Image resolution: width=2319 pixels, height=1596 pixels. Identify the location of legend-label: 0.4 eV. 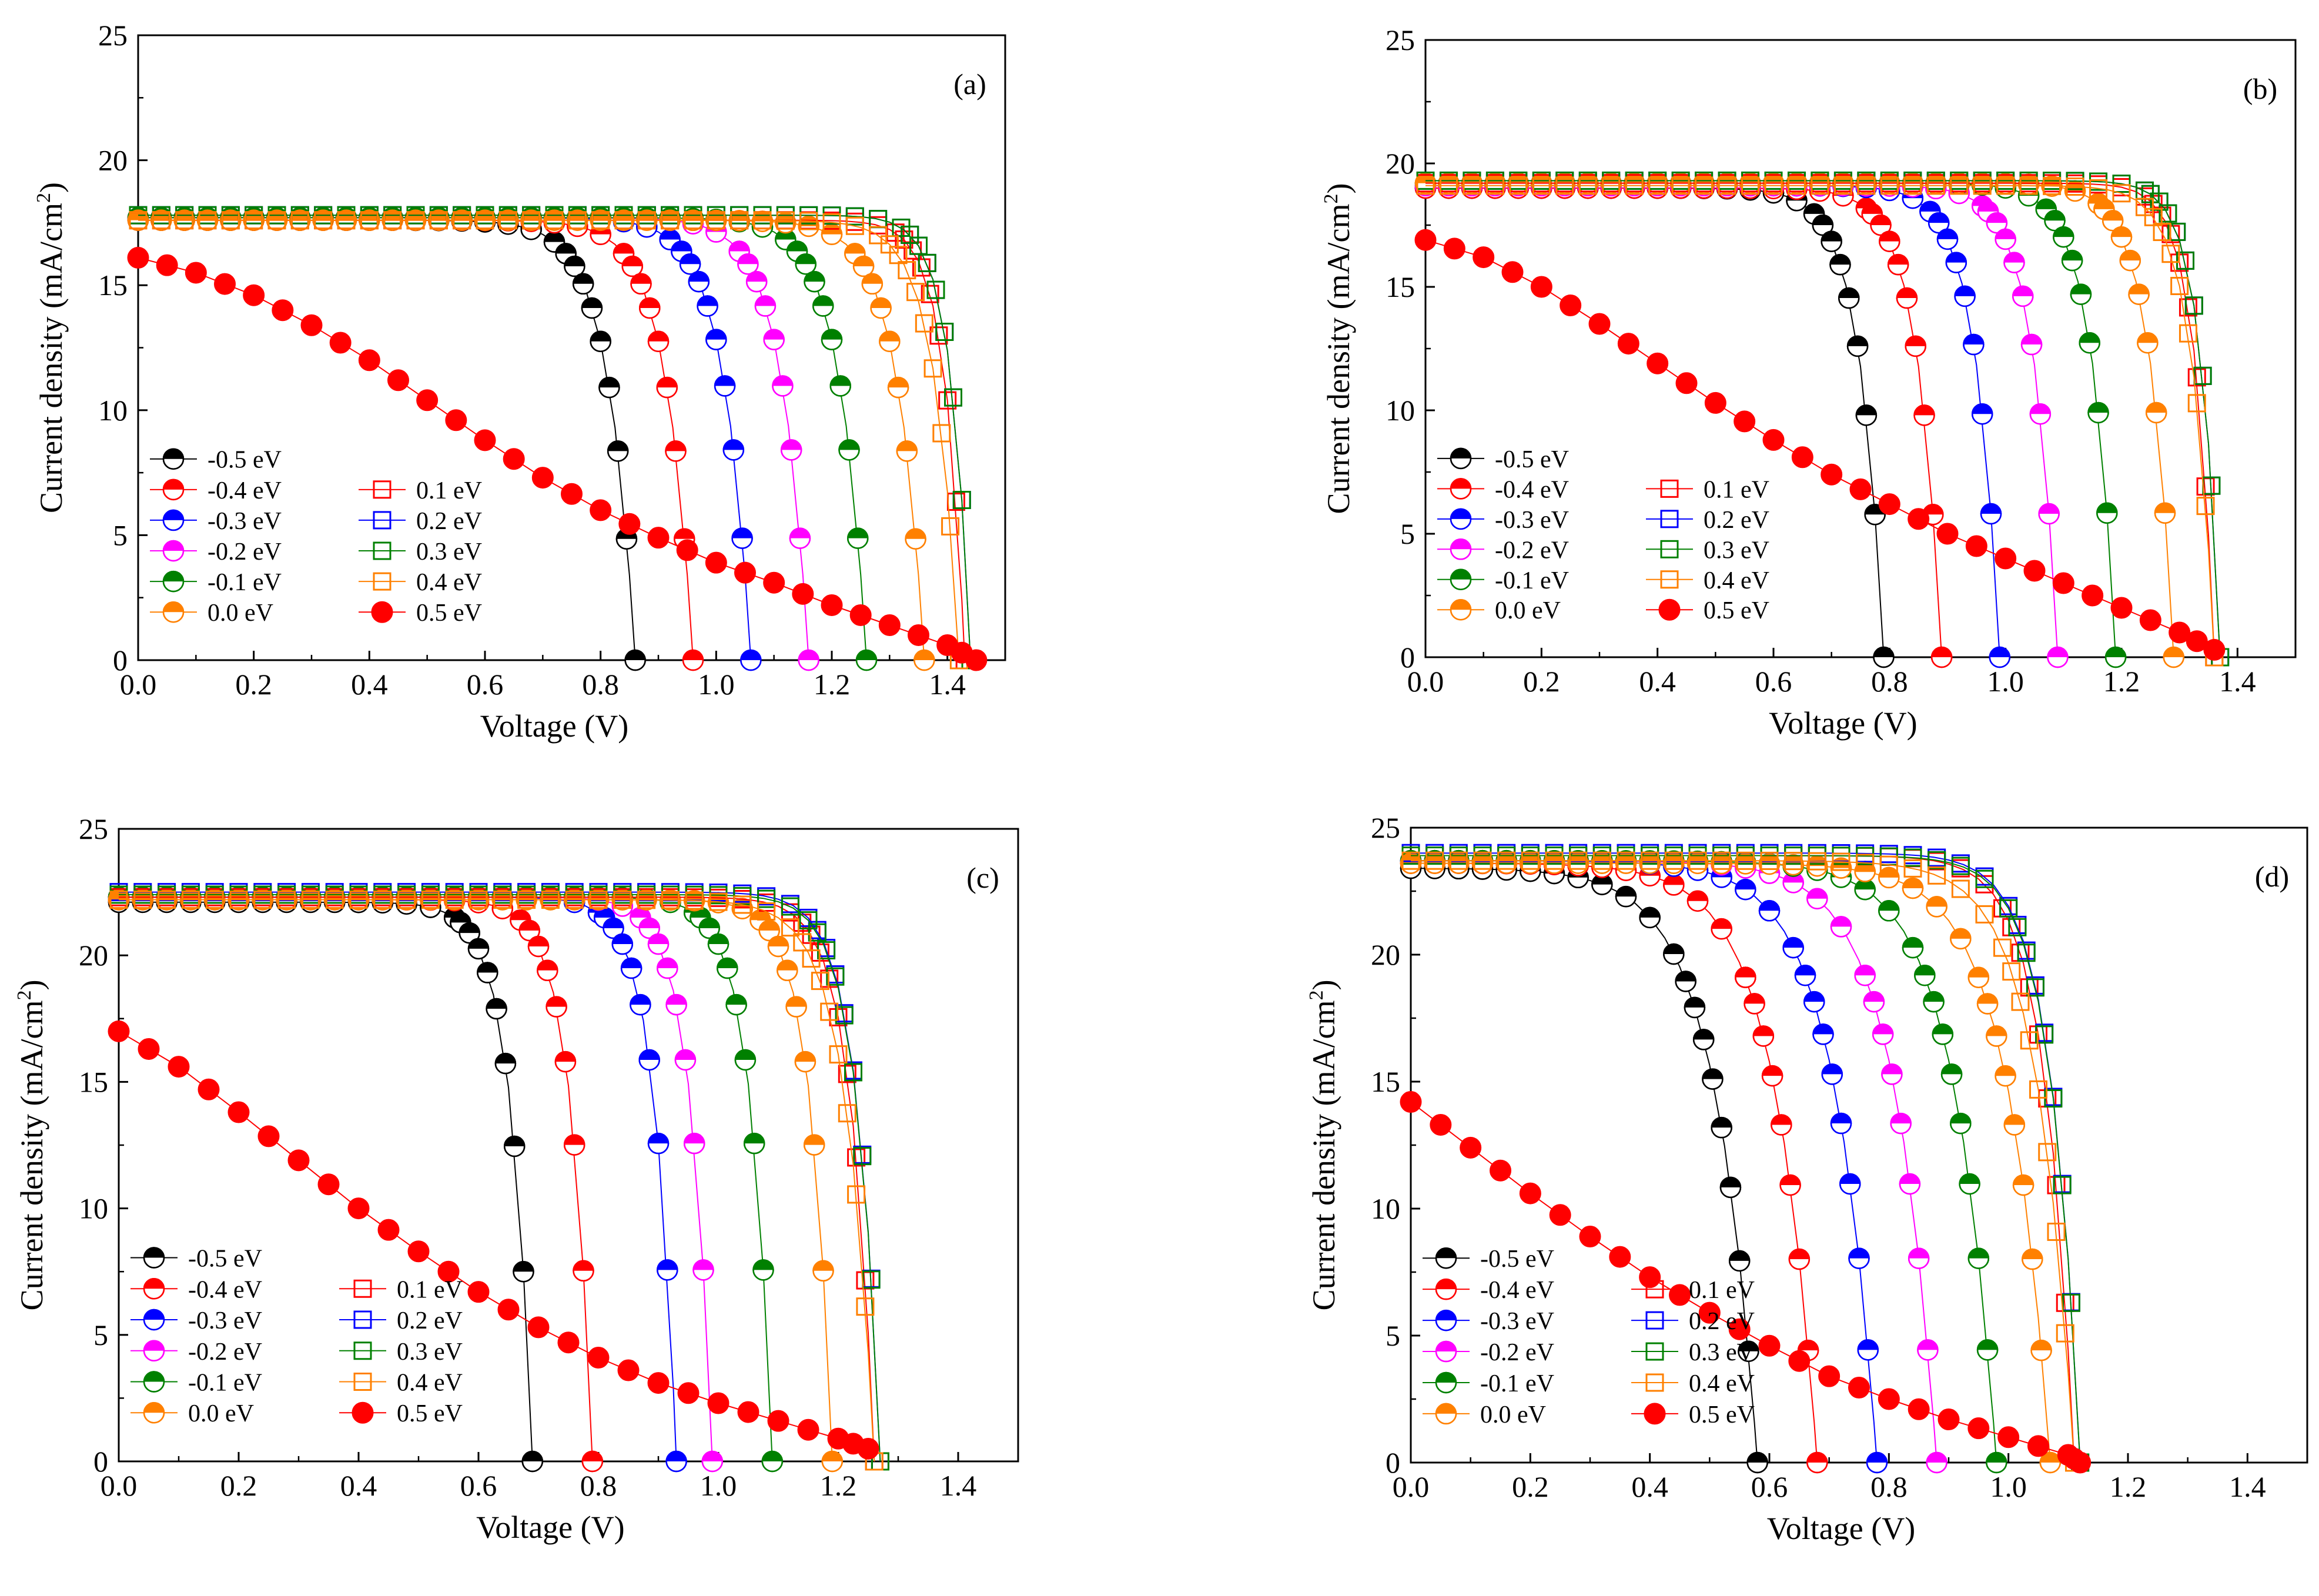
(449, 582).